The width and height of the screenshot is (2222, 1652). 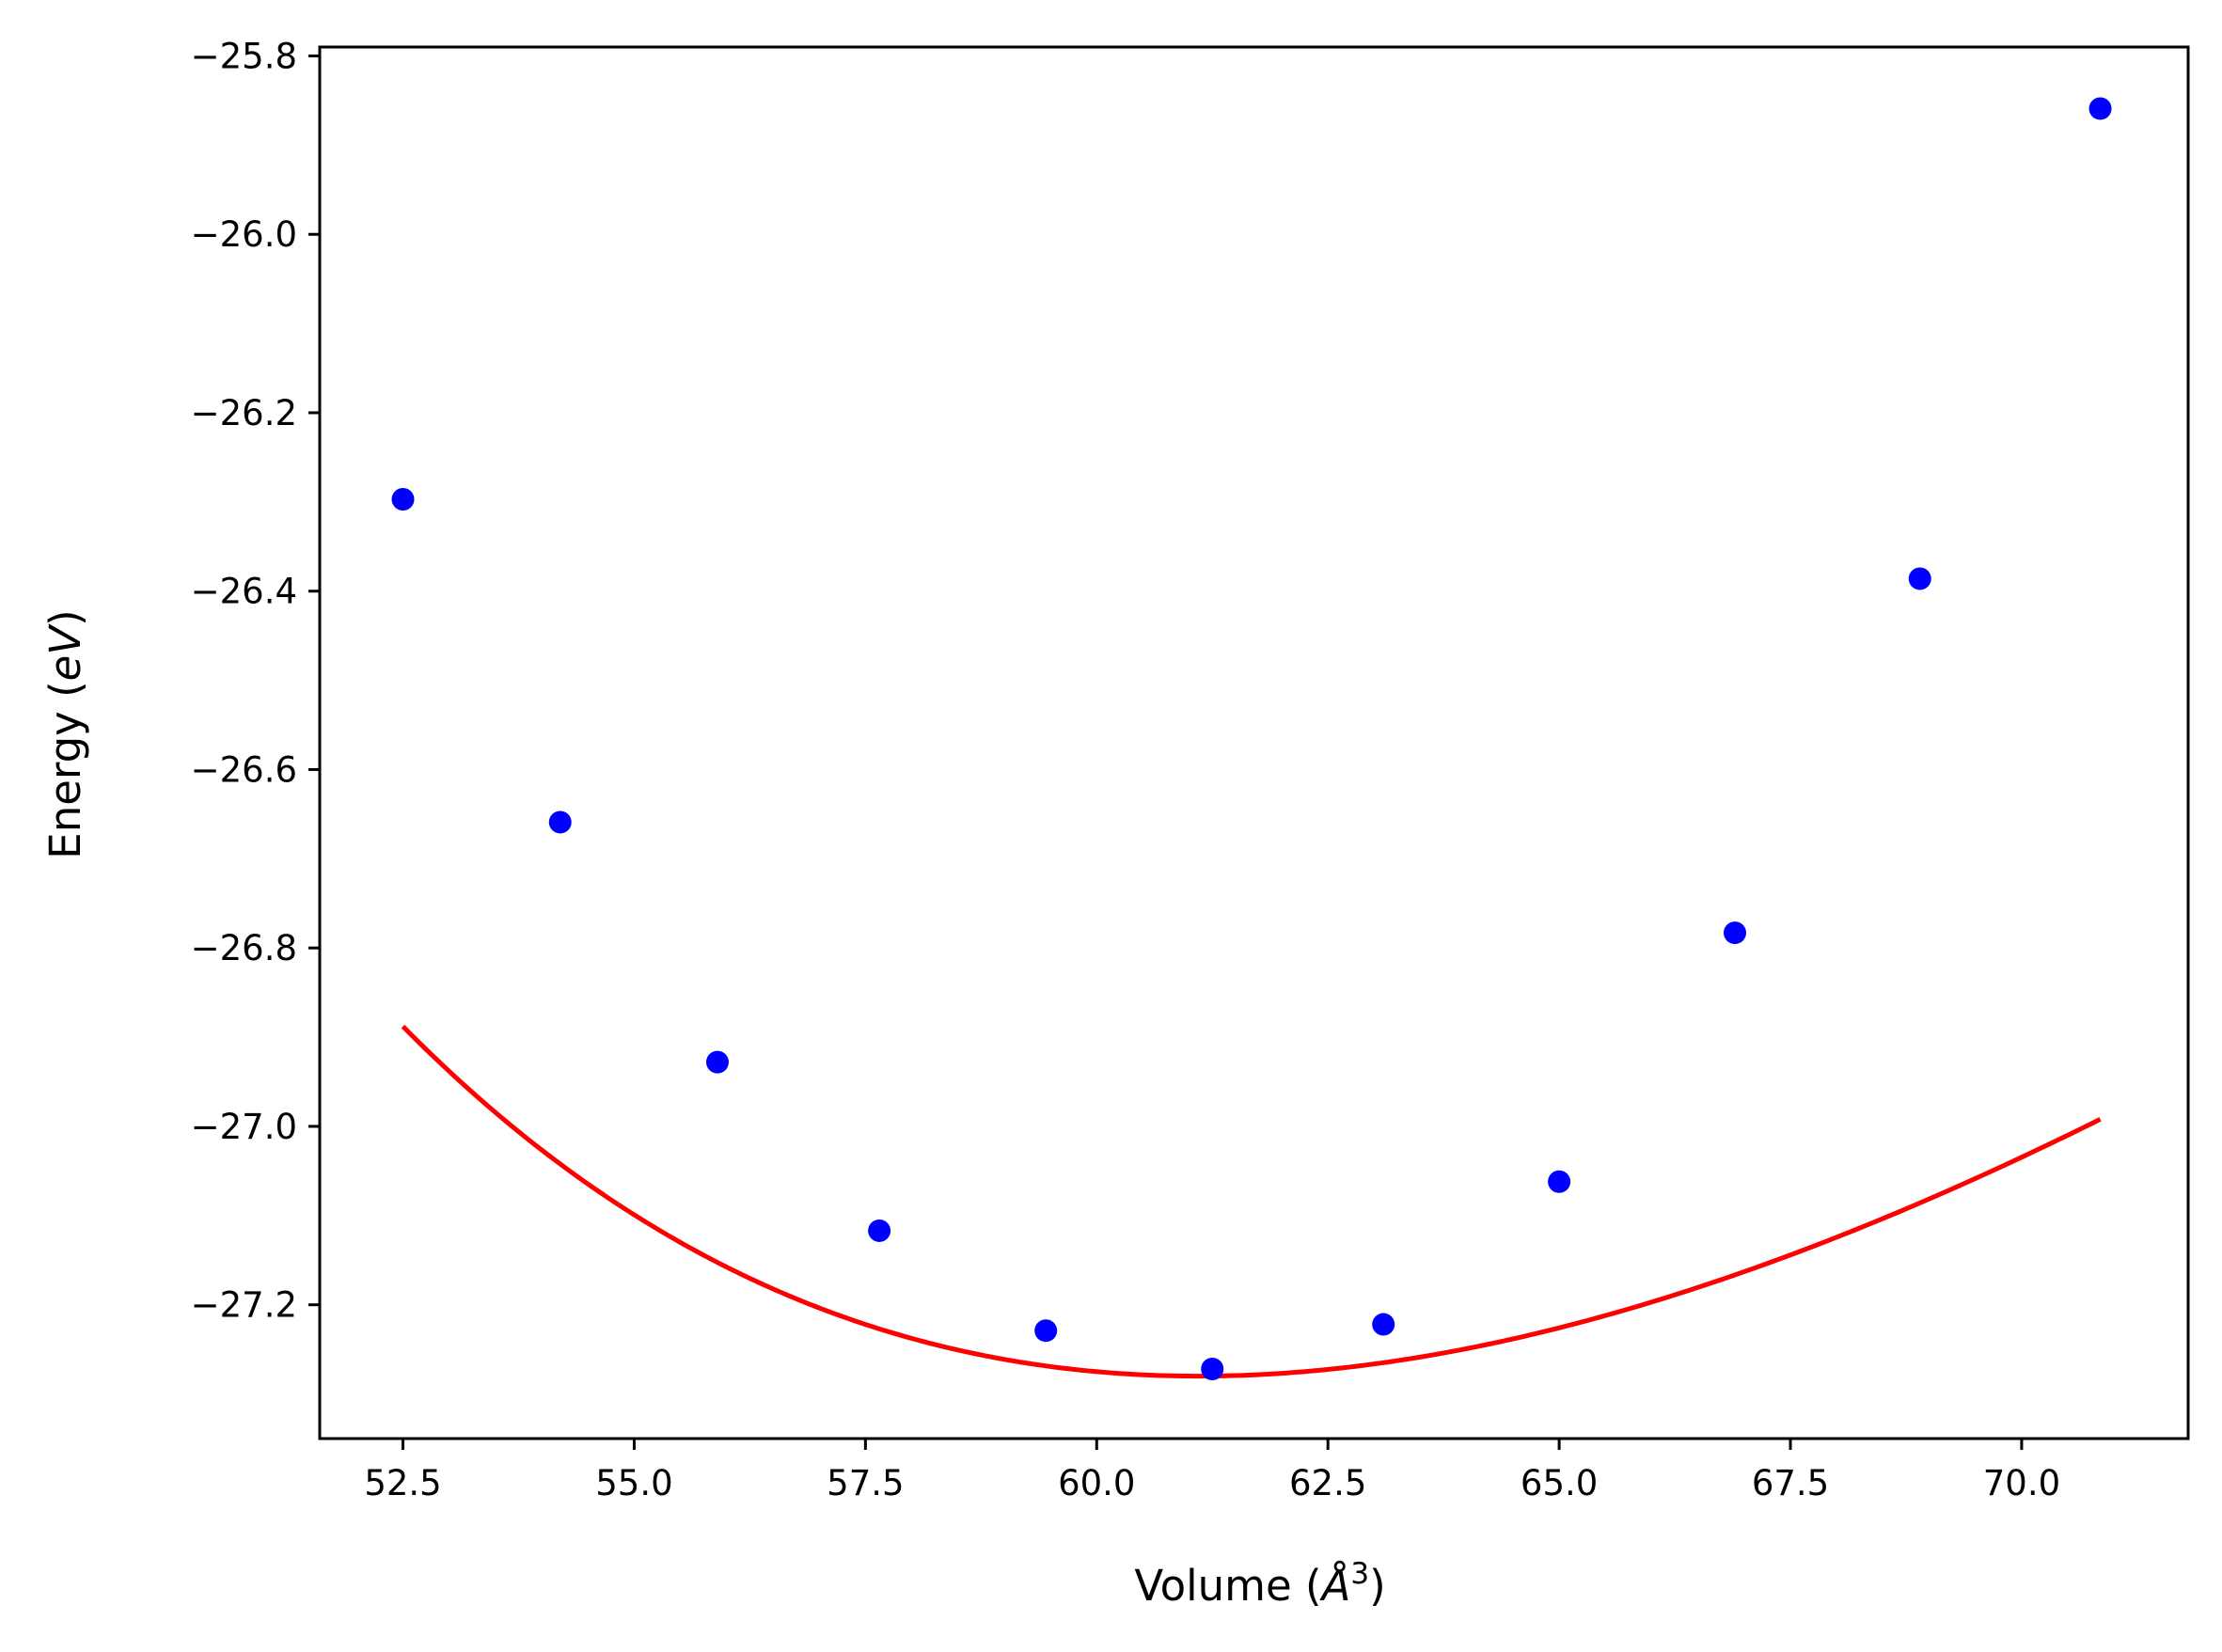 I want to click on y-tick-label: −26.0, so click(x=244, y=235).